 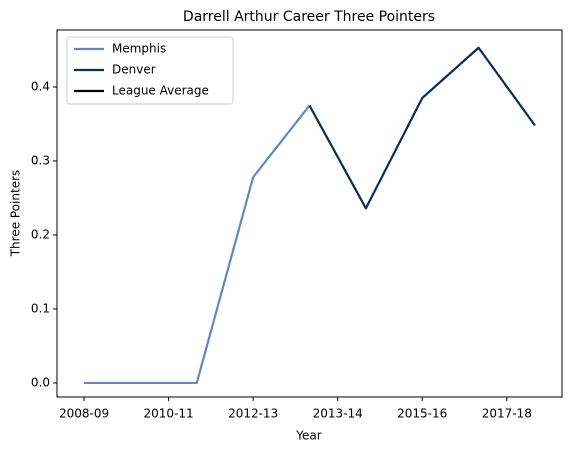 What do you see at coordinates (309, 17) in the screenshot?
I see `chart-title: Darrell Arthur Career Three Pointers` at bounding box center [309, 17].